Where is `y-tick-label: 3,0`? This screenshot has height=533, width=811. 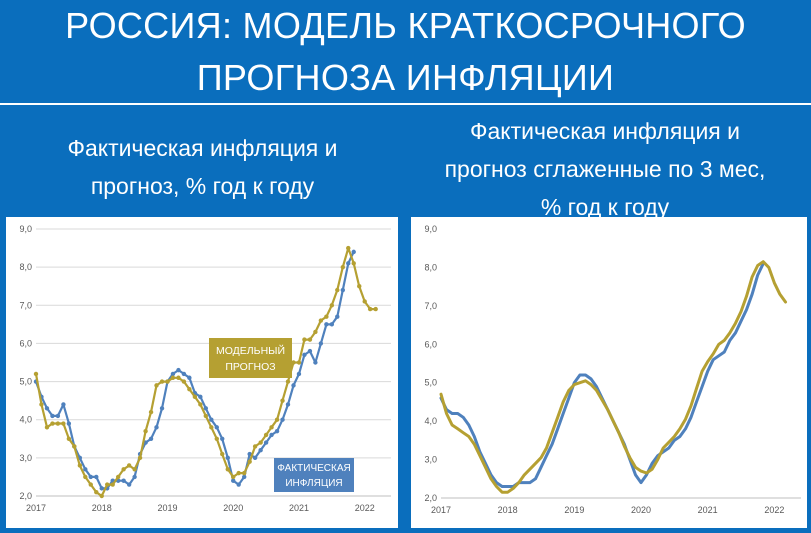 y-tick-label: 3,0 is located at coordinates (430, 460).